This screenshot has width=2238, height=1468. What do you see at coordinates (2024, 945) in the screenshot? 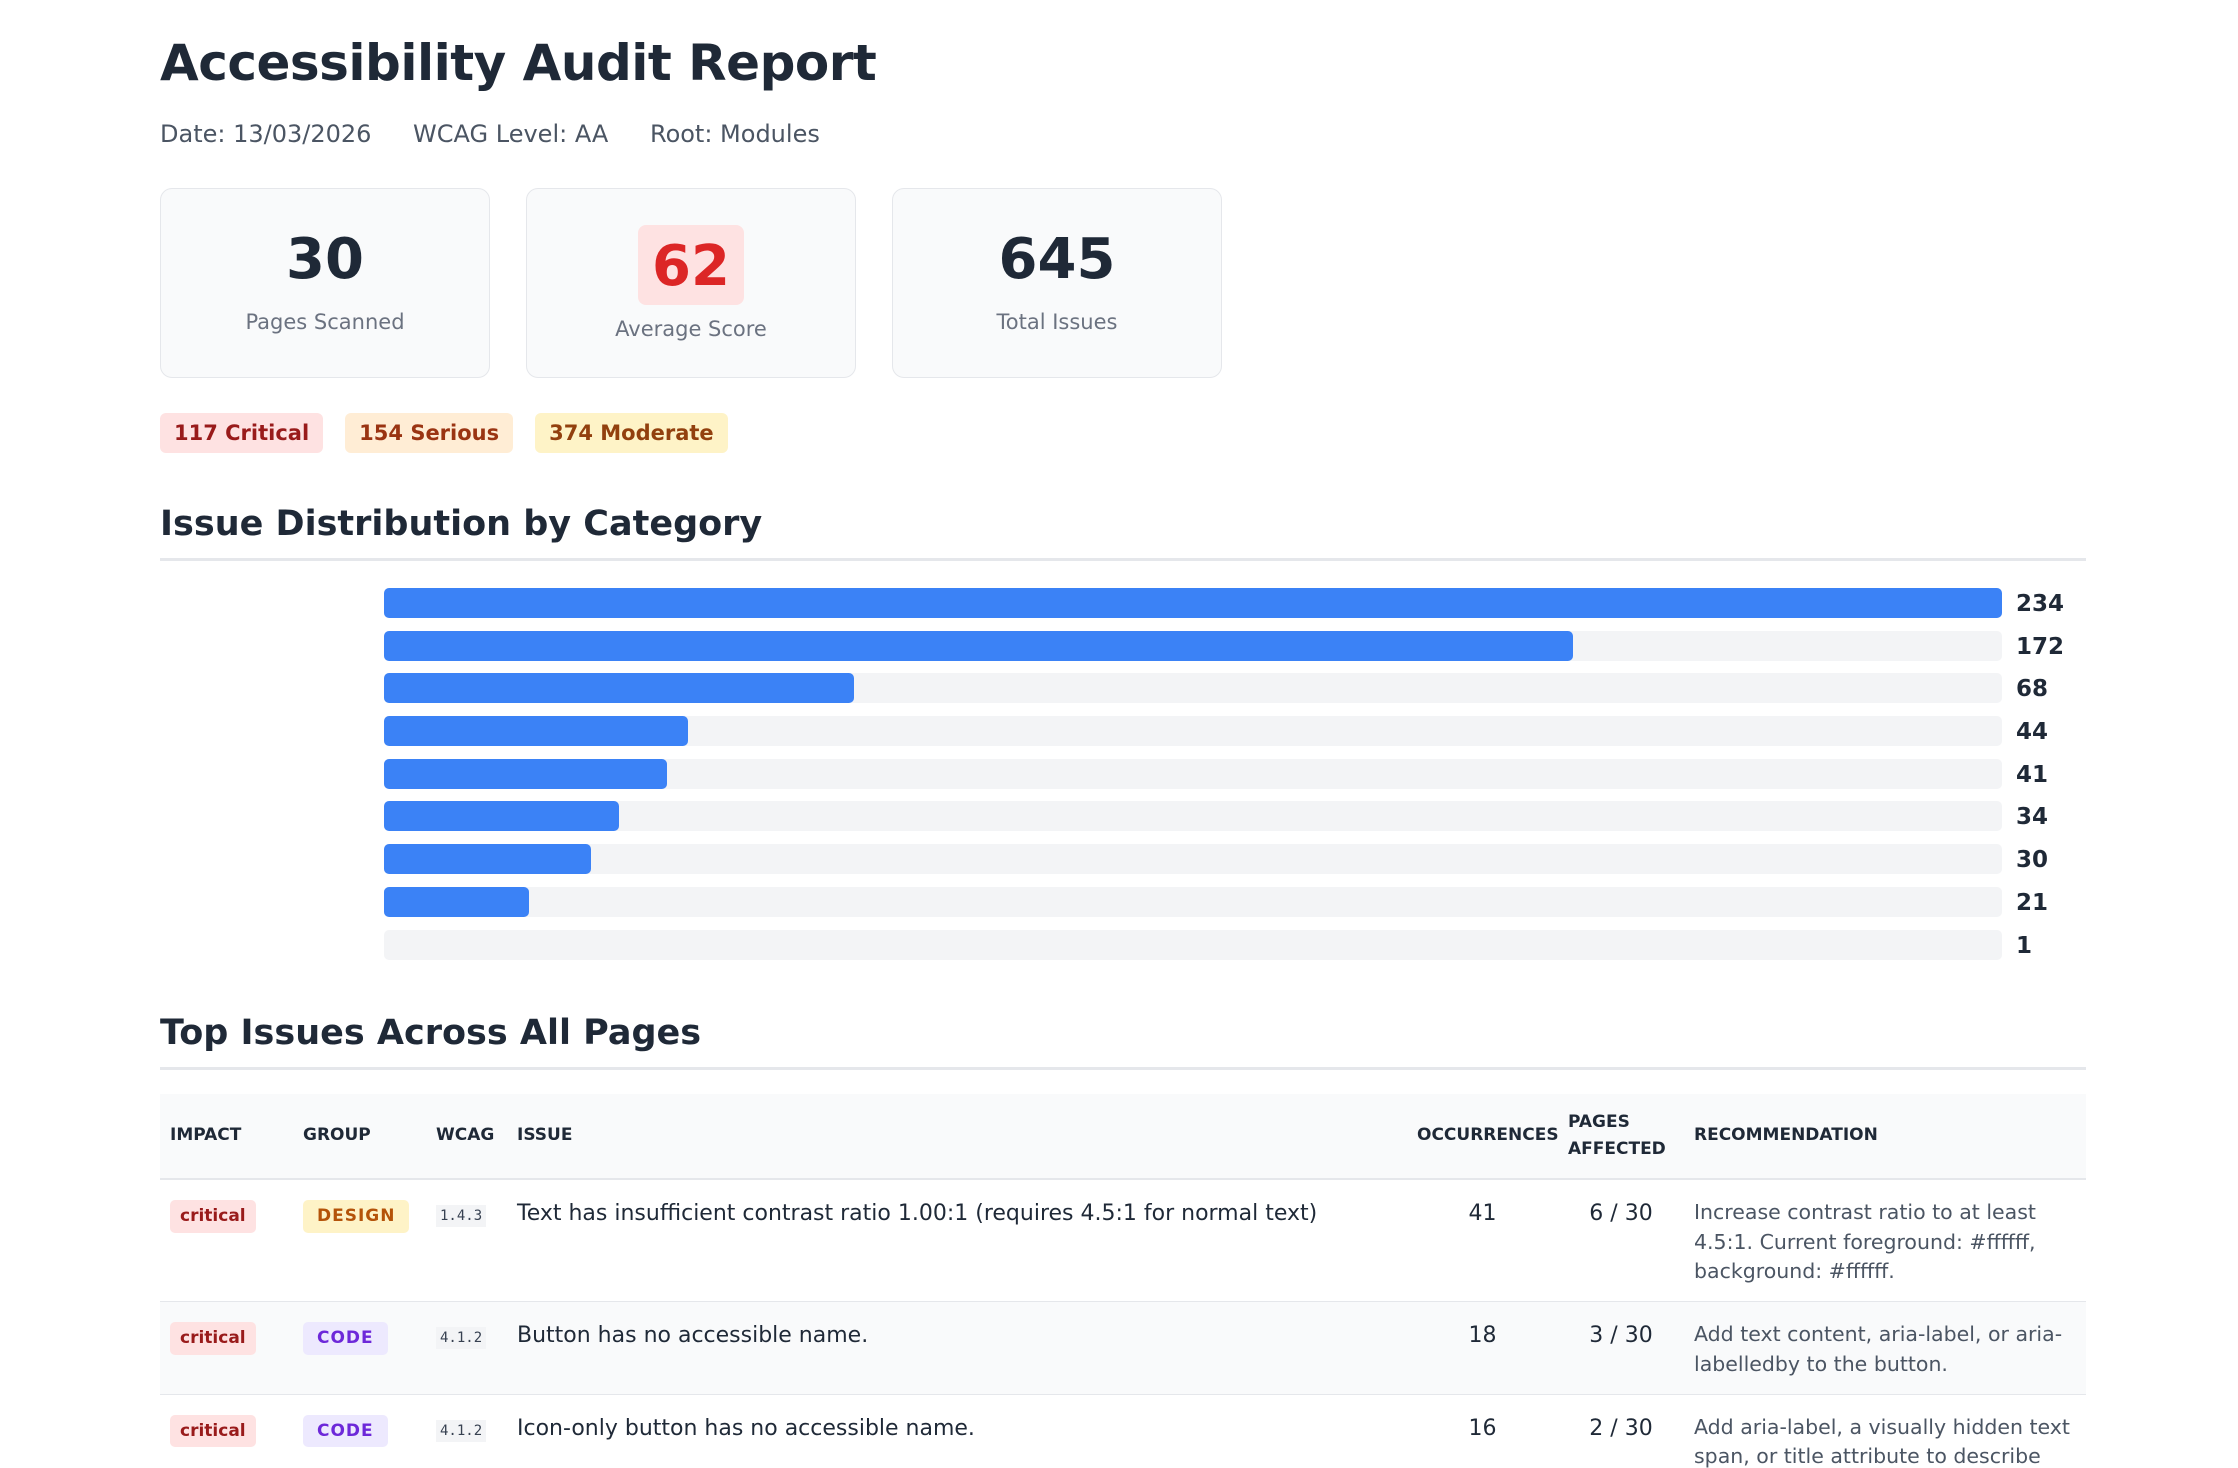
I see `category-bar-value: 1` at bounding box center [2024, 945].